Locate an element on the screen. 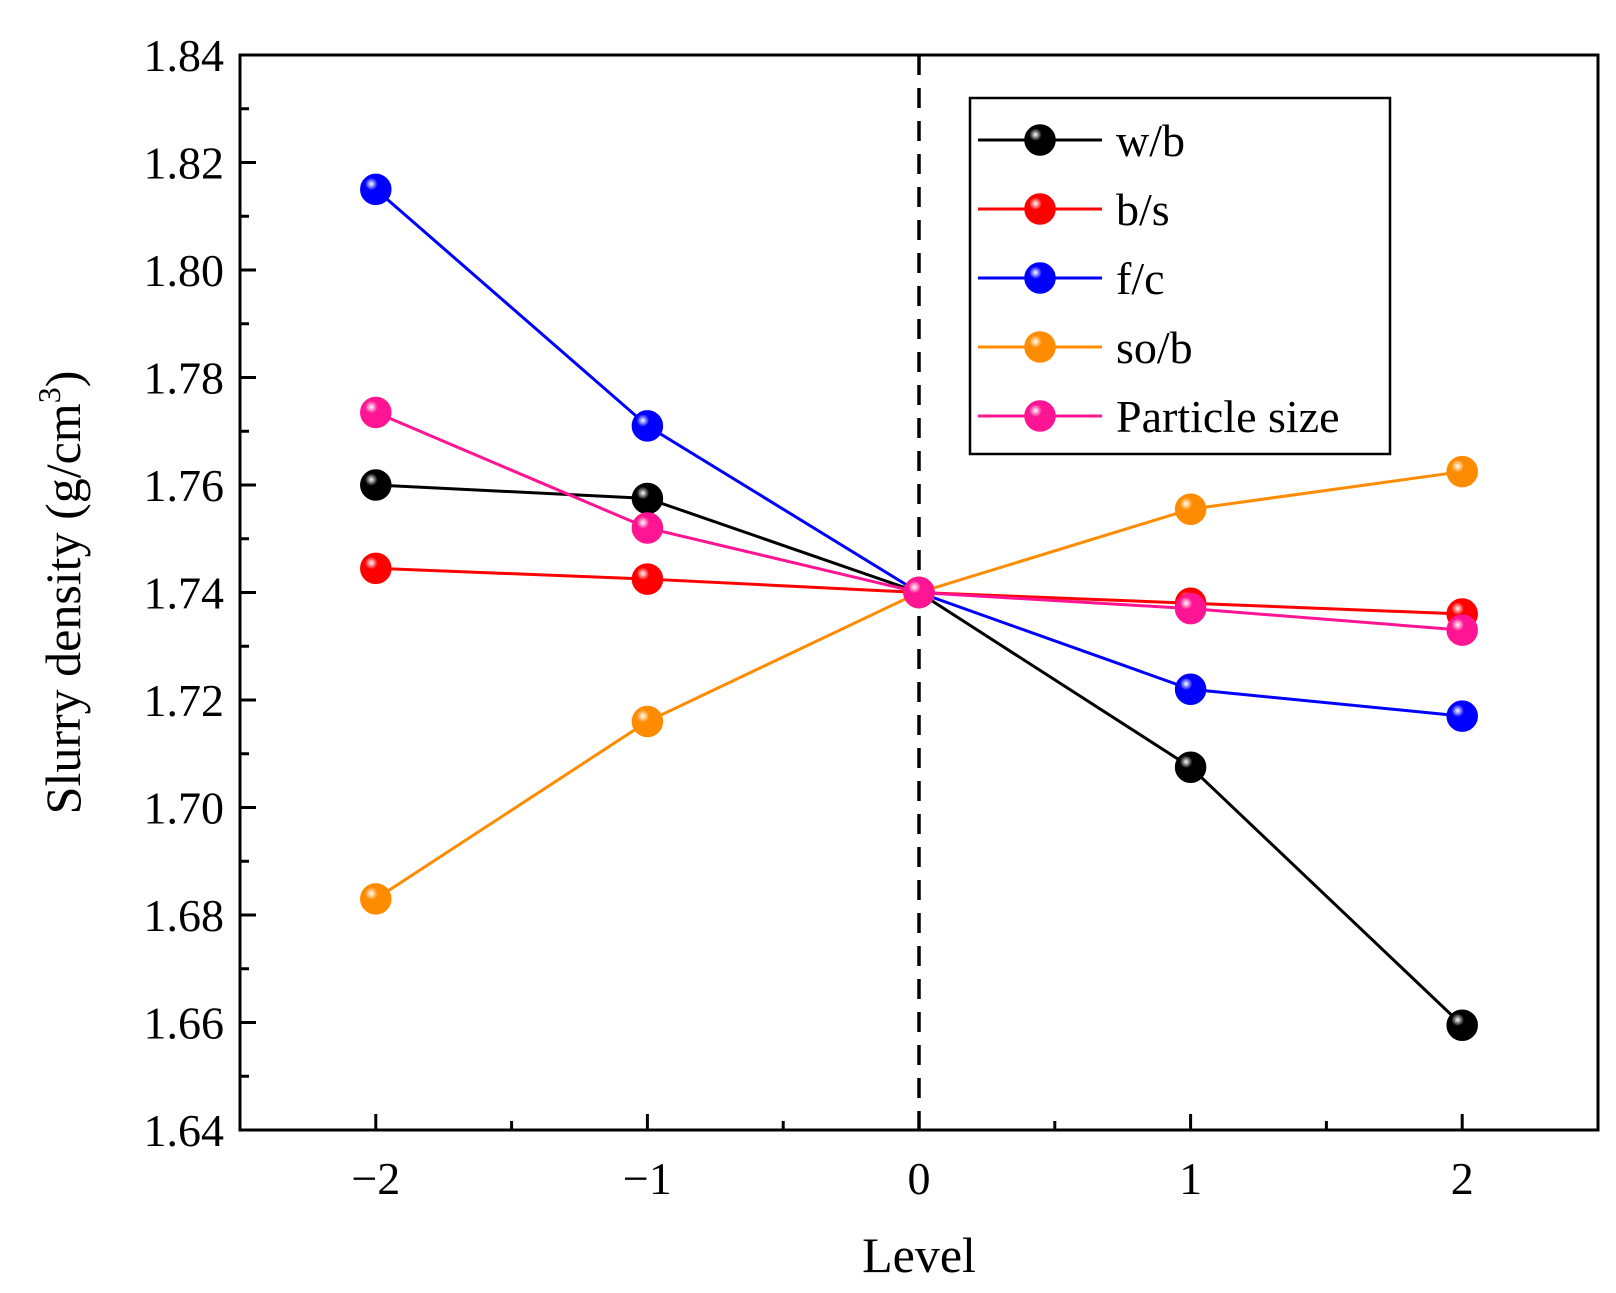  legend-item: Particle size is located at coordinates (1159, 416).